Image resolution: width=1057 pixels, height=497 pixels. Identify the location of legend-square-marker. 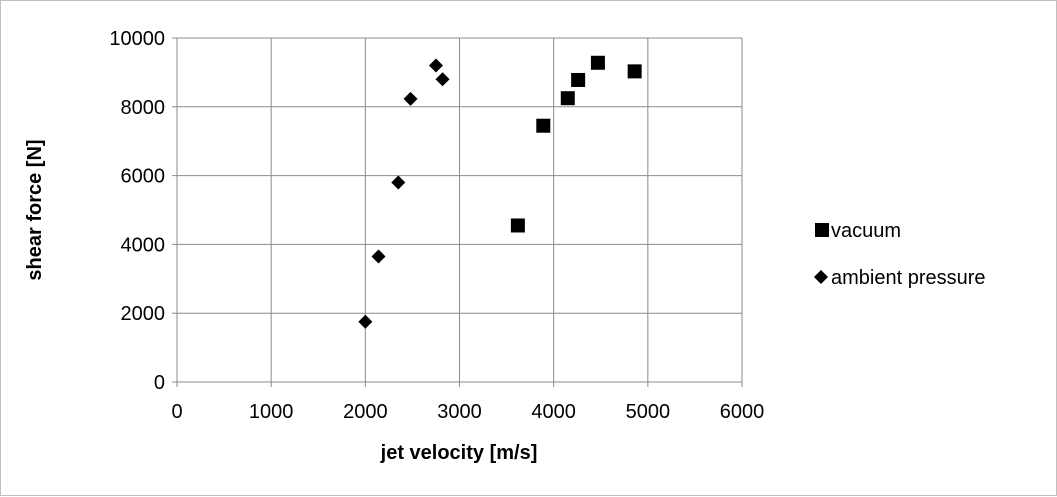
(822, 230).